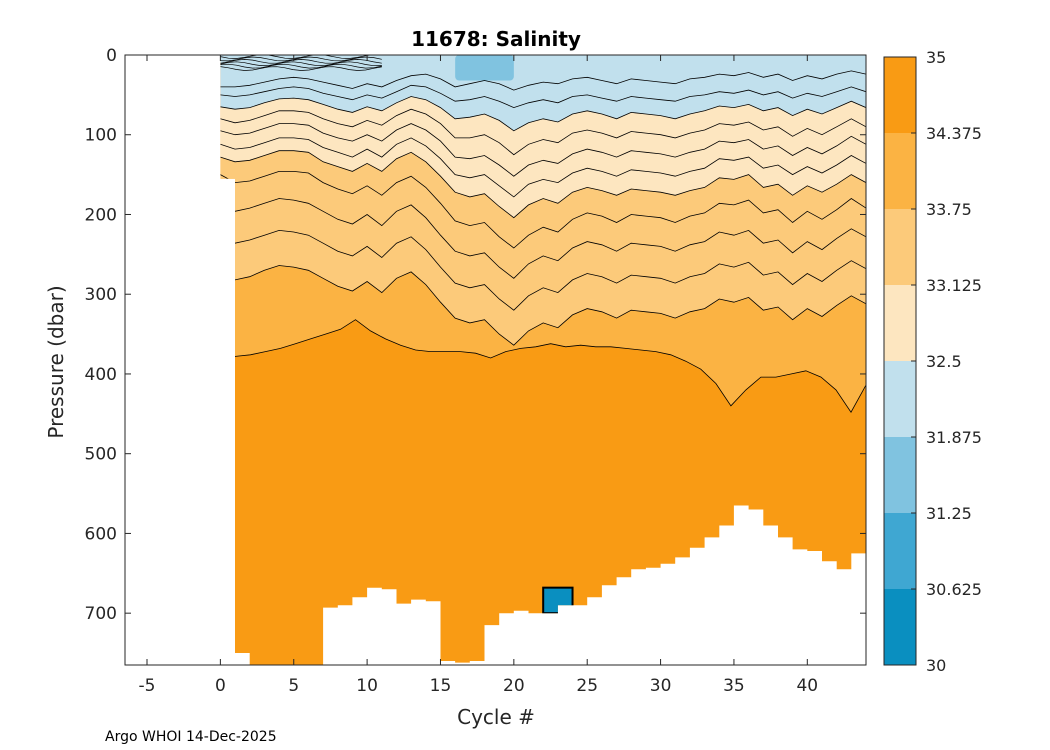 The image size is (1050, 750). Describe the element at coordinates (954, 133) in the screenshot. I see `colorbar-tick-label: 34.375` at that location.